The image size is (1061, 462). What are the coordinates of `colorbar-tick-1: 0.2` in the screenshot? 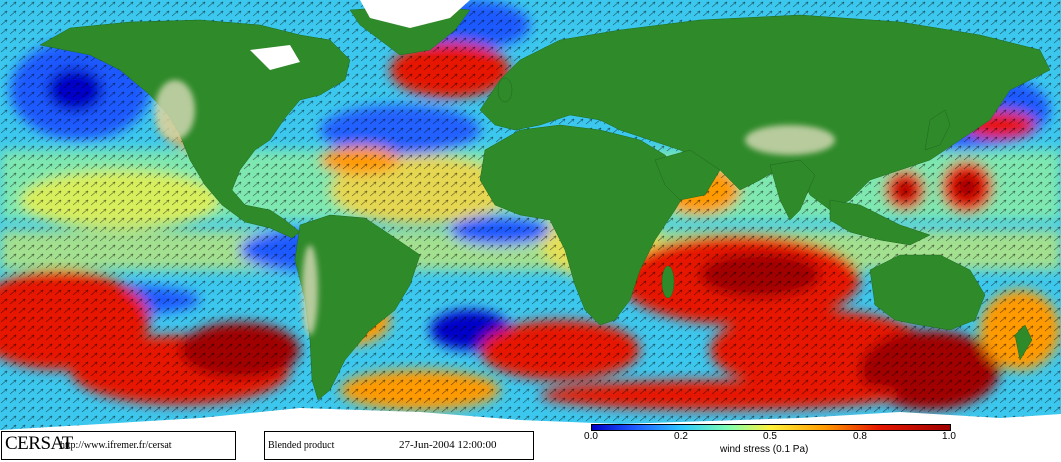 It's located at (681, 436).